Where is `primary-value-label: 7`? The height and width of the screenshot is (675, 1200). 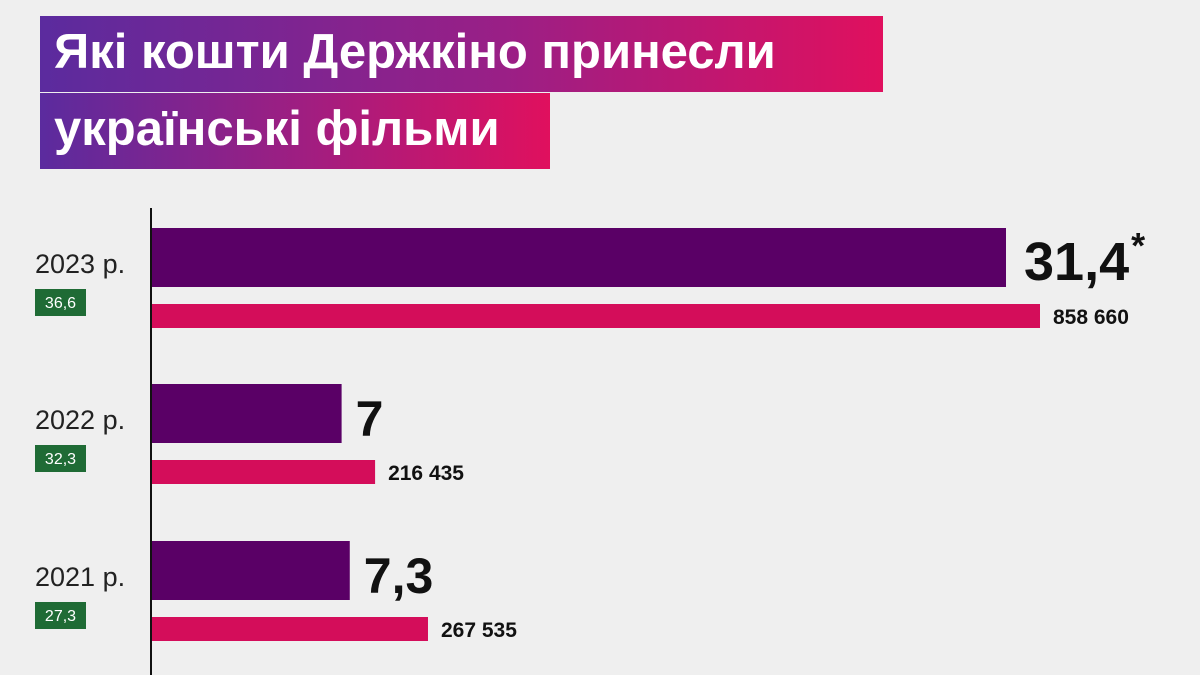
primary-value-label: 7 is located at coordinates (370, 419).